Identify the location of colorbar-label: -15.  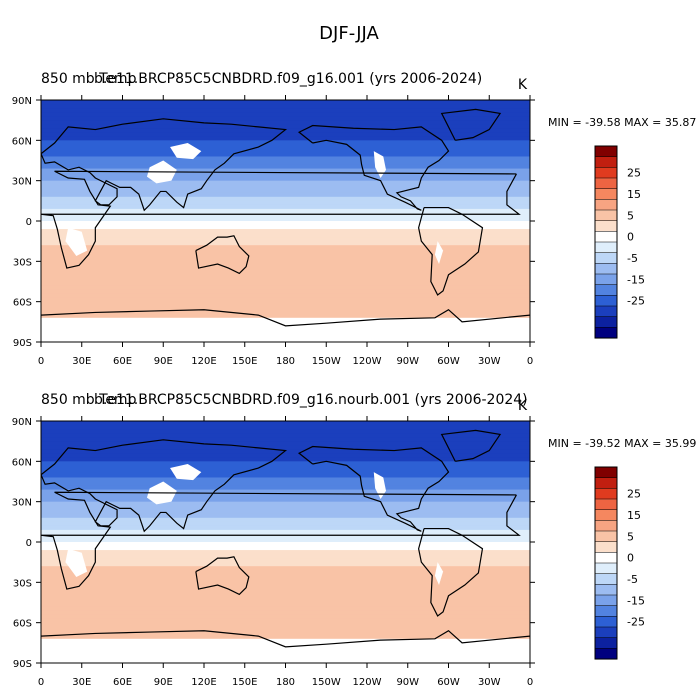
(636, 600).